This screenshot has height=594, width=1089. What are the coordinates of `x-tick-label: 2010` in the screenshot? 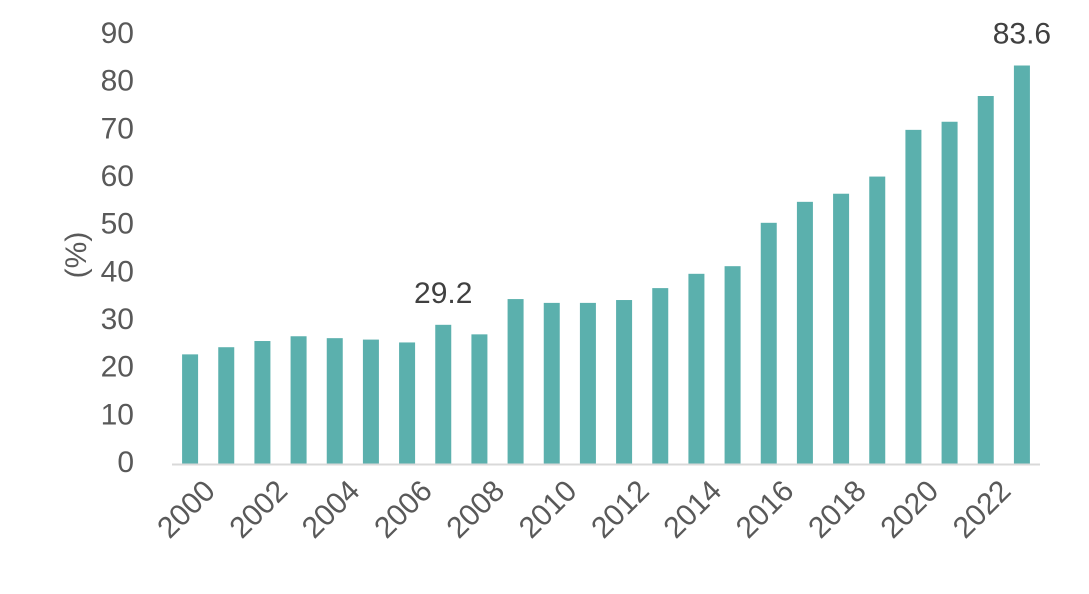 It's located at (548, 509).